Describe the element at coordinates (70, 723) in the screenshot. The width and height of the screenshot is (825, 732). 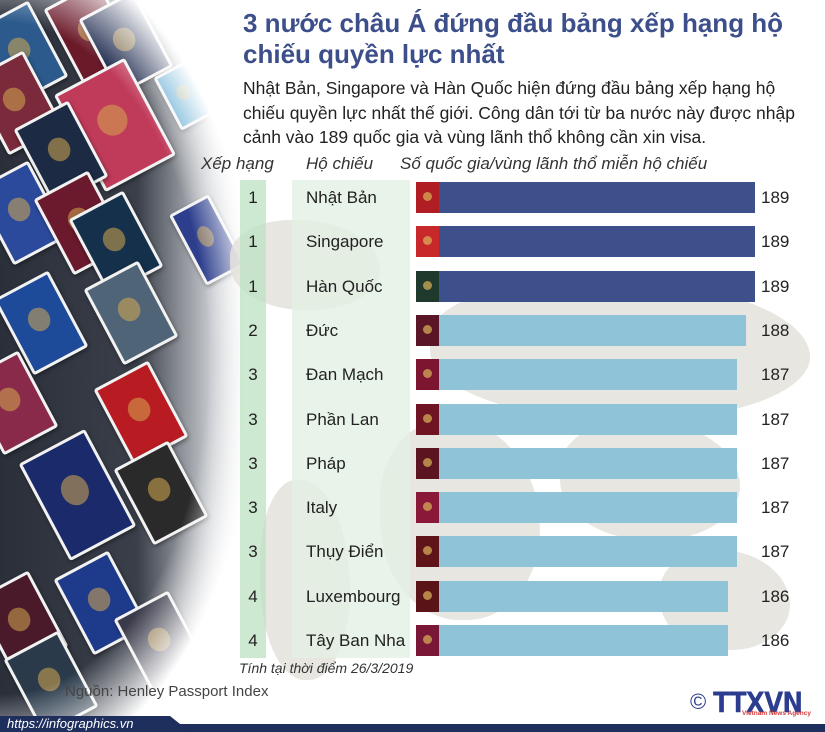
I see `footer-url-link: https://infographics.vn` at that location.